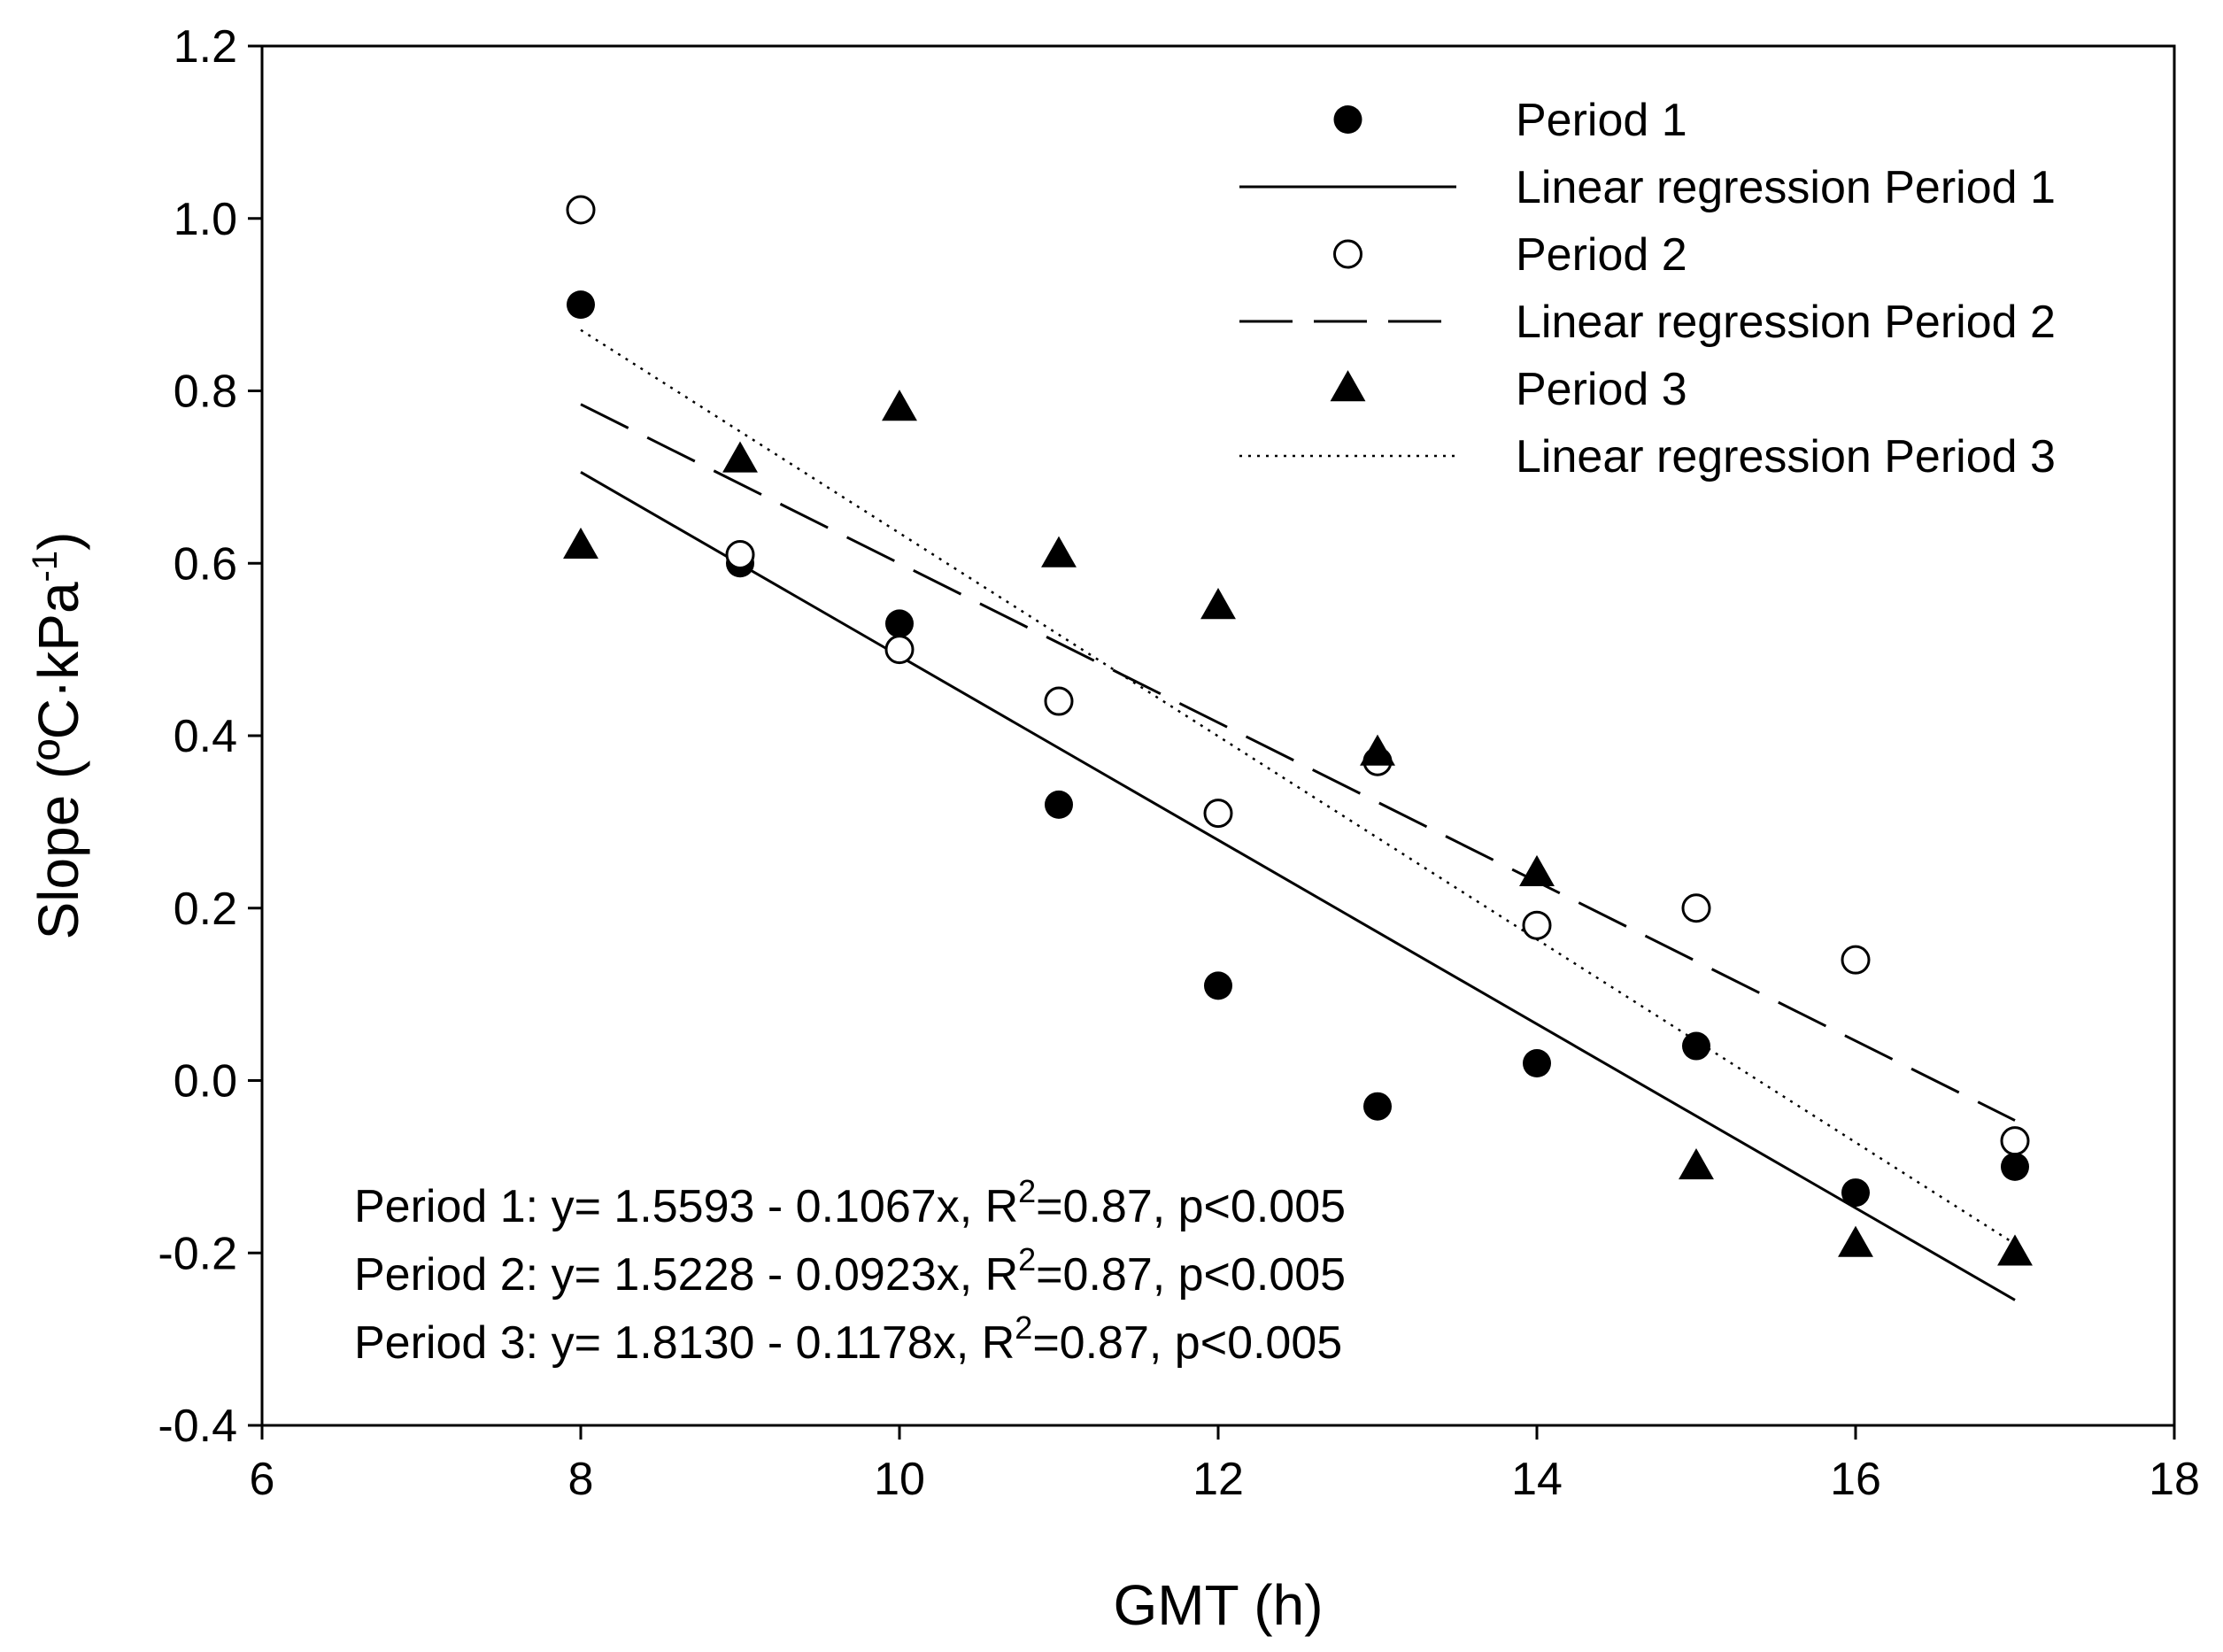  Describe the element at coordinates (205, 564) in the screenshot. I see `y-tick-label: 0.6` at that location.